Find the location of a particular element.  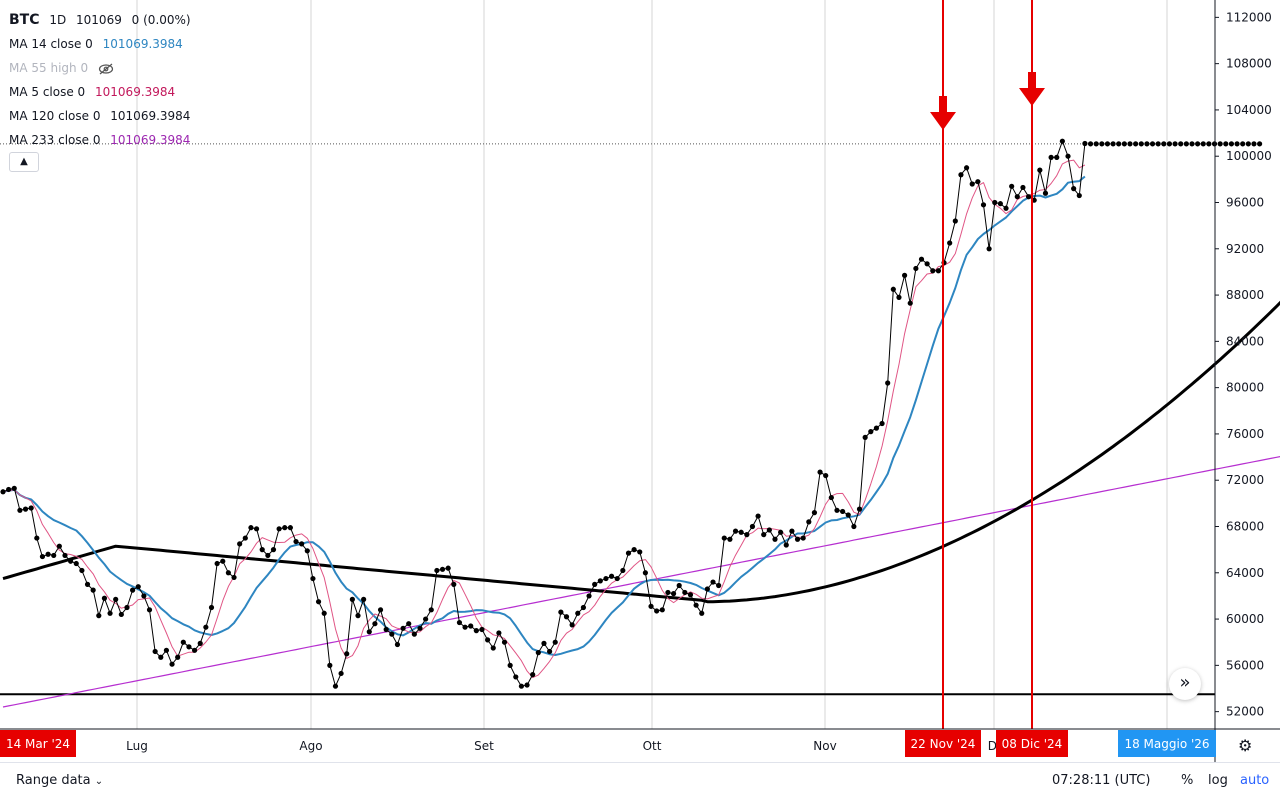

symbol-label: BTC is located at coordinates (24, 20).